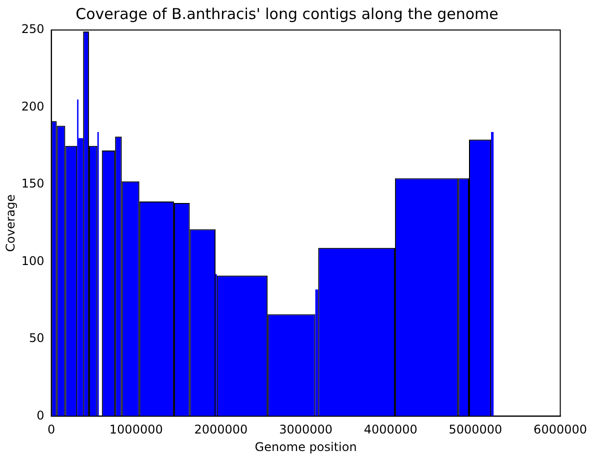 The height and width of the screenshot is (455, 590). Describe the element at coordinates (51, 429) in the screenshot. I see `x-tick-label: 0` at that location.